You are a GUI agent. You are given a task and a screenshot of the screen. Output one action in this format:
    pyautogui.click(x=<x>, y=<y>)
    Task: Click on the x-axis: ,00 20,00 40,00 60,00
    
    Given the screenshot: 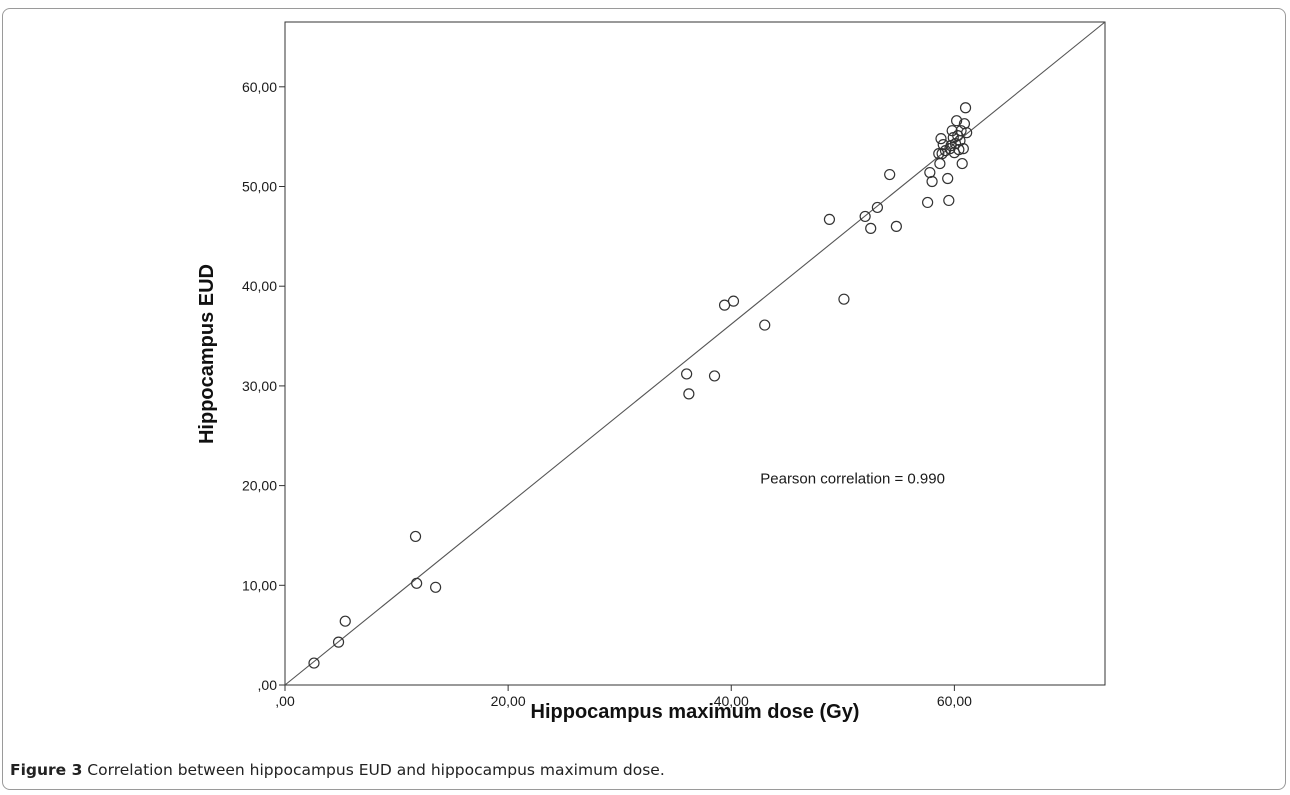 What is the action you would take?
    pyautogui.click(x=623, y=697)
    